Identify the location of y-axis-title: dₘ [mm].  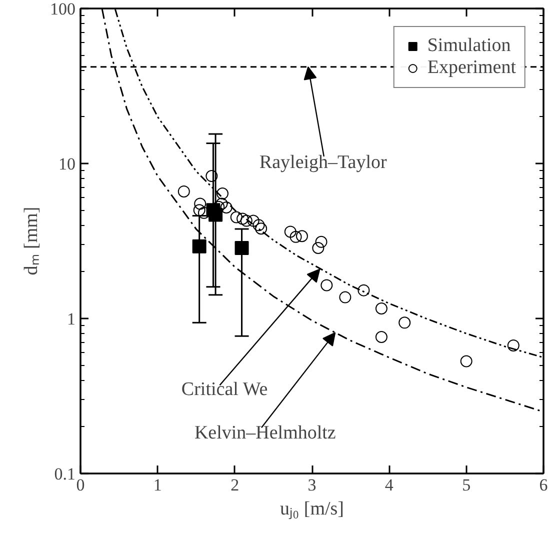
(31, 241).